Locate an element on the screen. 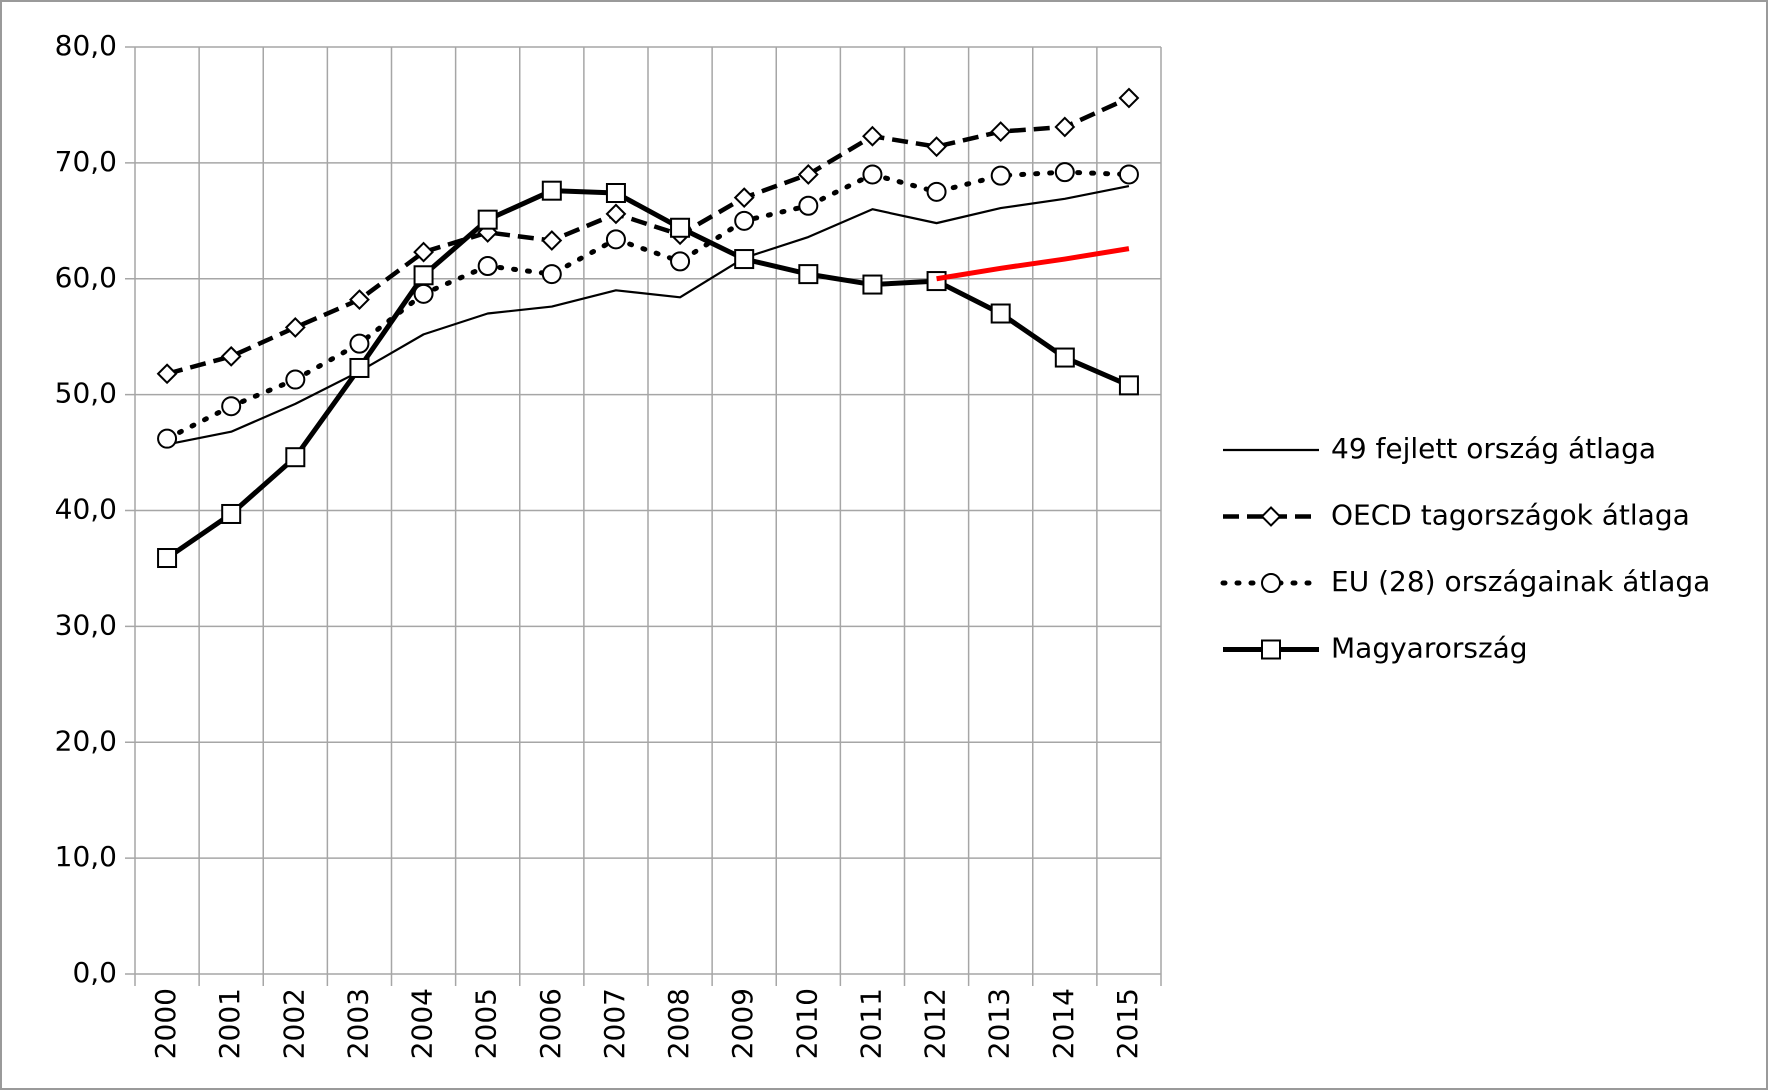  y-tick-label: 30,0 is located at coordinates (86, 624).